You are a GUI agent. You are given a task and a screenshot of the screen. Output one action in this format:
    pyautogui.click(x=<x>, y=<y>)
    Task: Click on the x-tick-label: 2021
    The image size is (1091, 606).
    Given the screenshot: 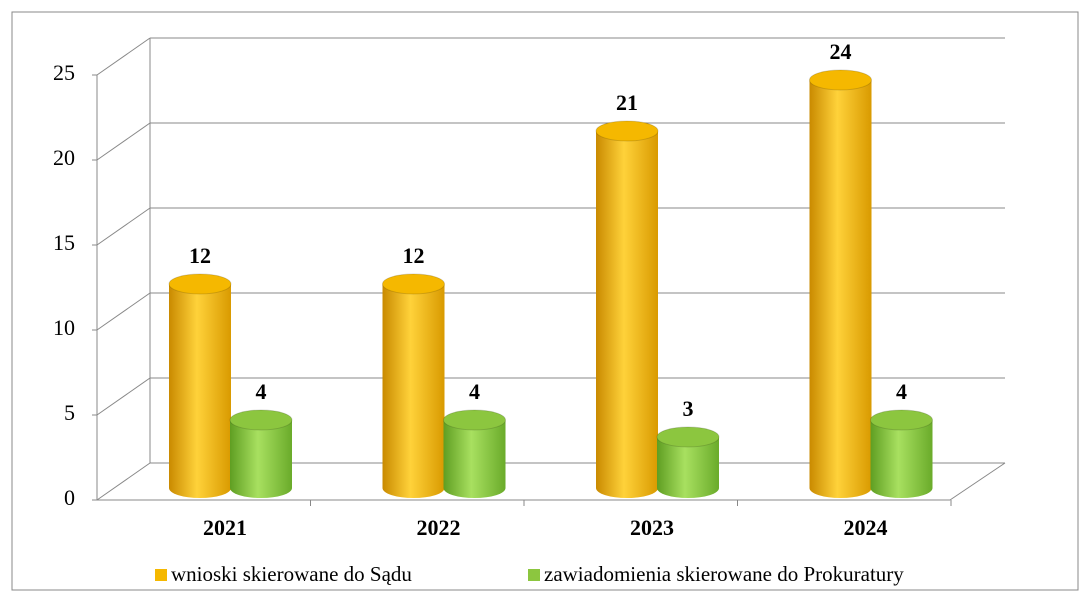 What is the action you would take?
    pyautogui.click(x=225, y=527)
    